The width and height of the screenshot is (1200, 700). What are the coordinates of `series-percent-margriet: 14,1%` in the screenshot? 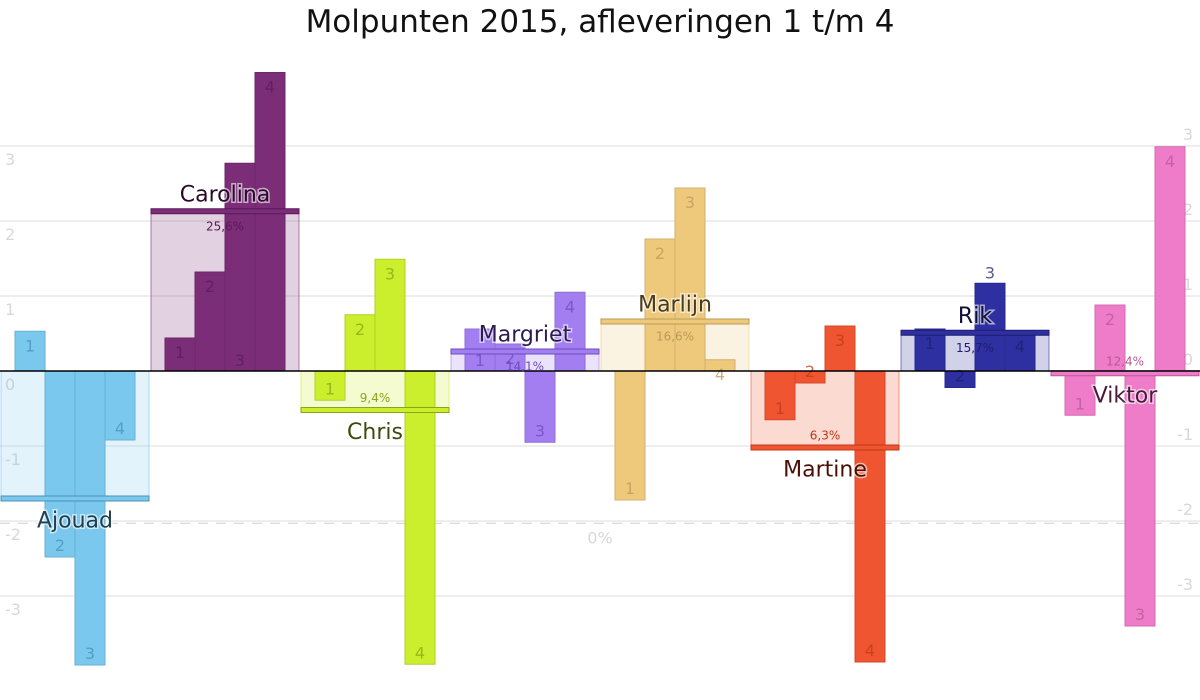 It's located at (525, 367).